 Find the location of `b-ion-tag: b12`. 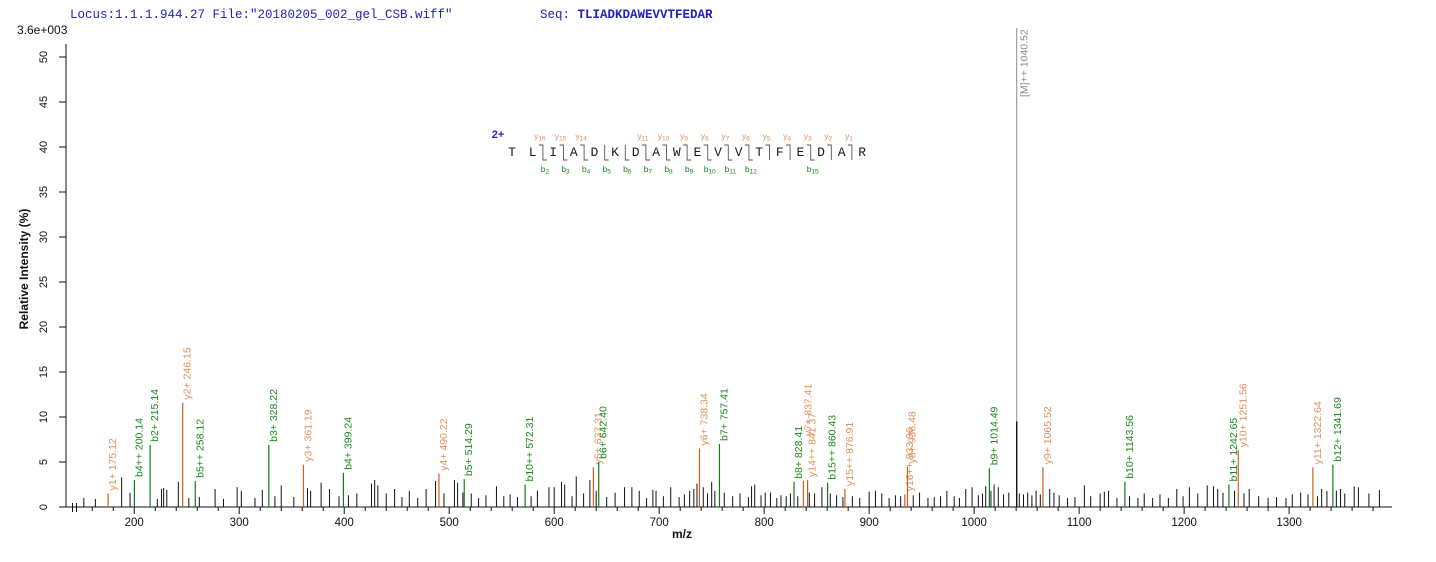

b-ion-tag: b12 is located at coordinates (751, 170).